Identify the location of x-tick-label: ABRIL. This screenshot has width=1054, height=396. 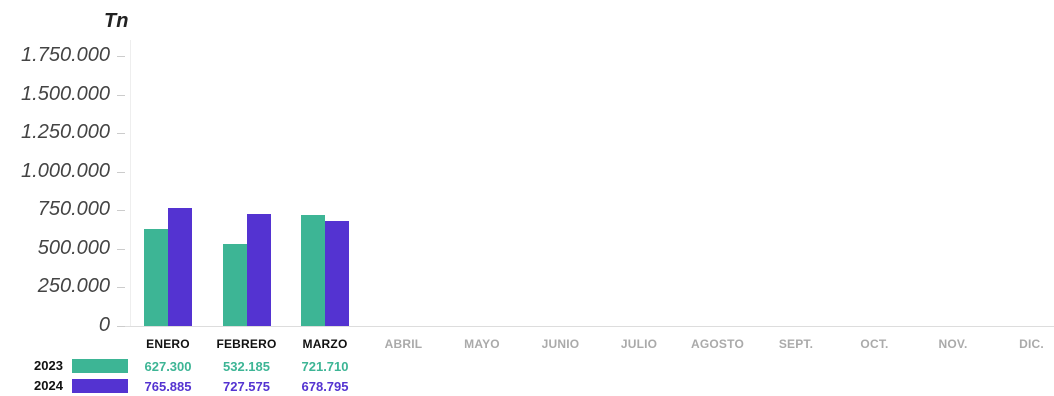
(403, 344).